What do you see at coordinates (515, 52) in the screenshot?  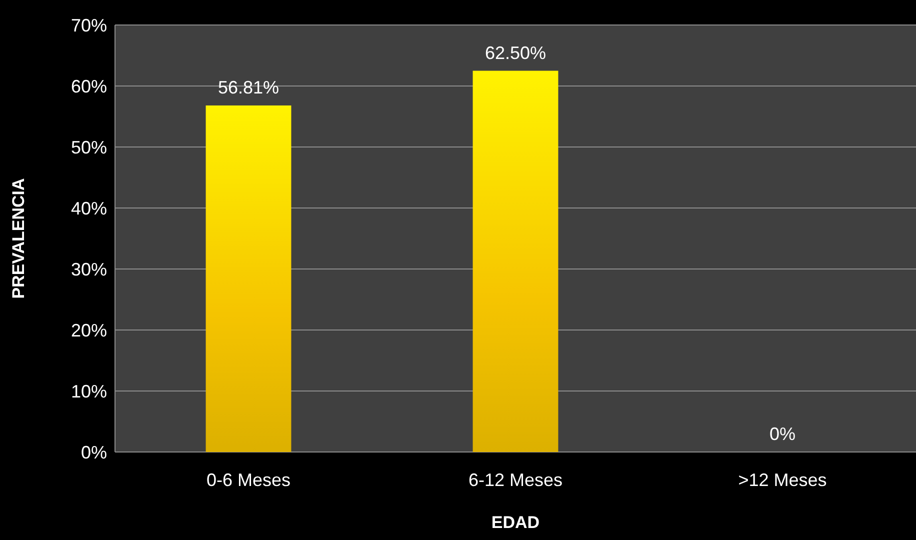 I see `data-label: 62.50%` at bounding box center [515, 52].